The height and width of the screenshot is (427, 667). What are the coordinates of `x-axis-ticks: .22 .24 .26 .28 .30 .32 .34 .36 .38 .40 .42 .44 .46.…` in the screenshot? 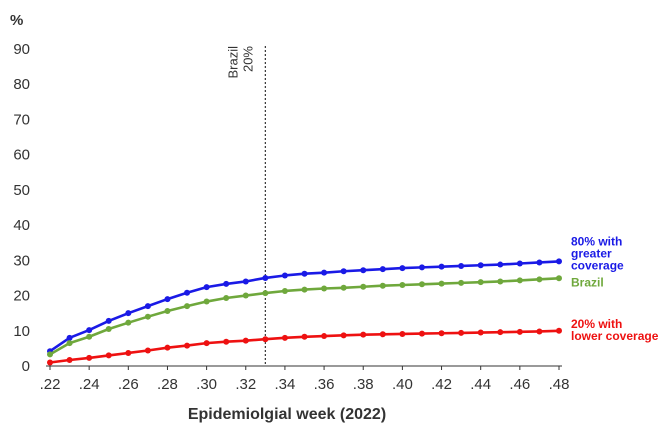 It's located at (305, 379).